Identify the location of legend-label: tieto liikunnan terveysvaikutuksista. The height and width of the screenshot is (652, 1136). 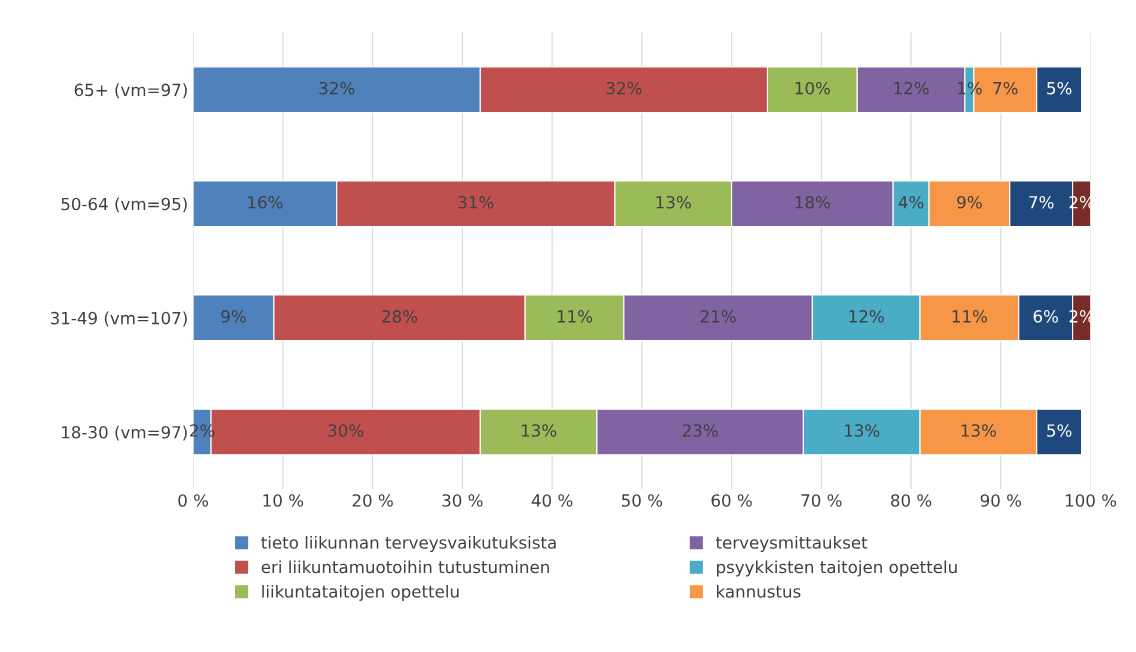
(408, 544).